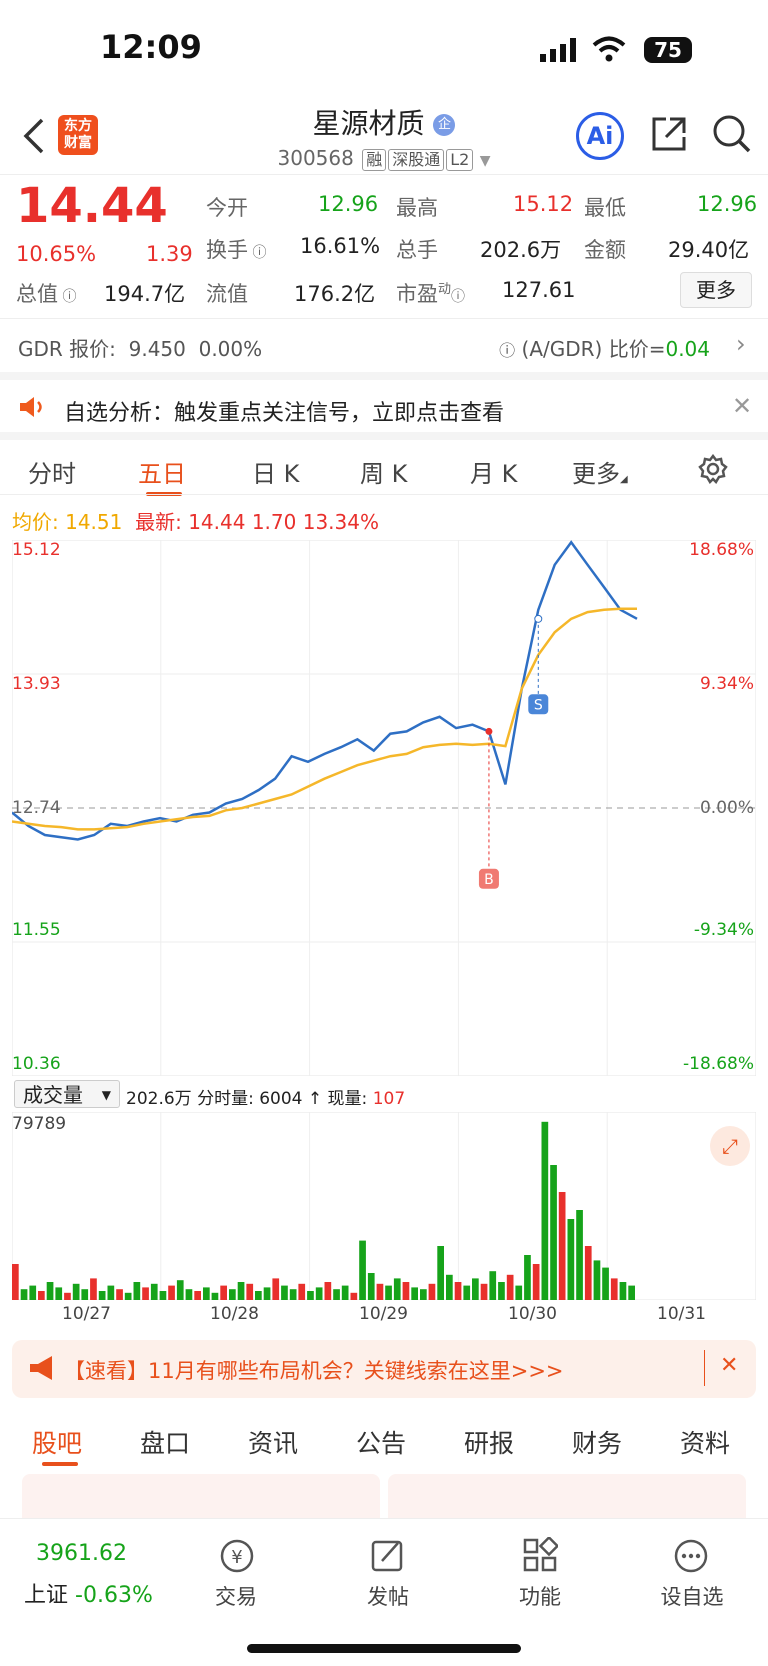 This screenshot has width=768, height=1666. I want to click on tab-announcements: 公告, so click(381, 1442).